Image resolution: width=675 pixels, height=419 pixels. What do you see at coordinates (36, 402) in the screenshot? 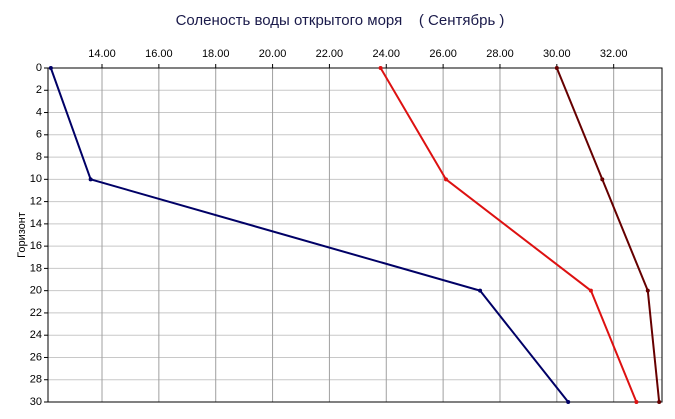
I see `y-tick-label: 30` at bounding box center [36, 402].